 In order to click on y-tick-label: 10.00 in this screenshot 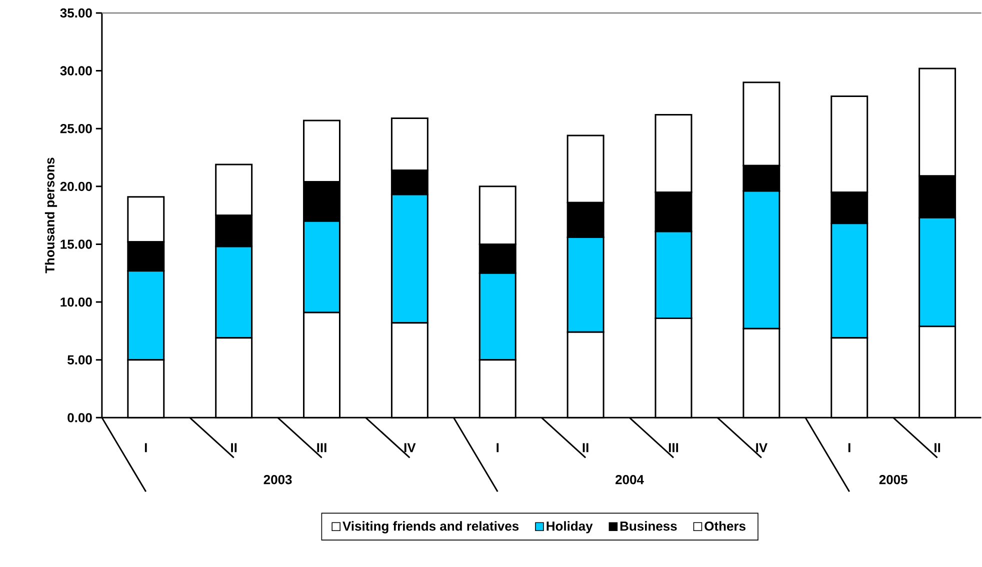, I will do `click(76, 302)`.